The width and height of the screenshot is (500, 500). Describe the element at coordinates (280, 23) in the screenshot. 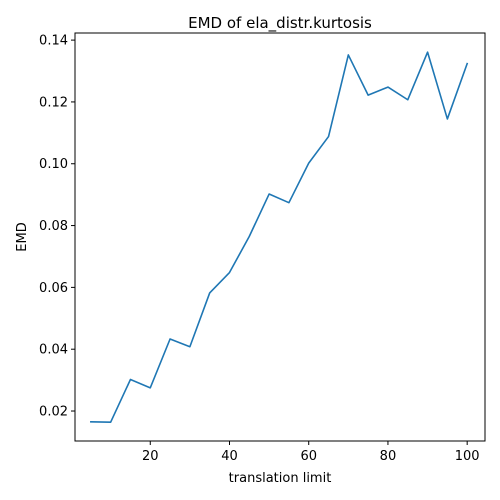

I see `chart-title: EMD of ela_distr.kurtosis` at that location.